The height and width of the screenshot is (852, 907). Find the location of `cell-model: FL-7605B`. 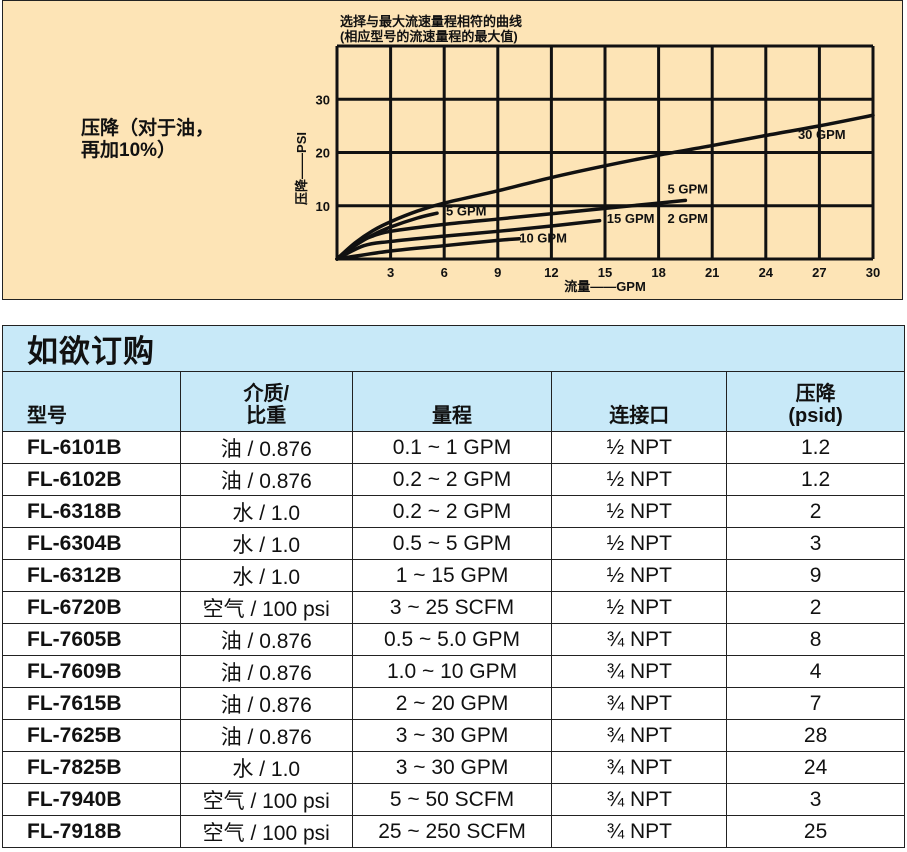

cell-model: FL-7605B is located at coordinates (91, 639).